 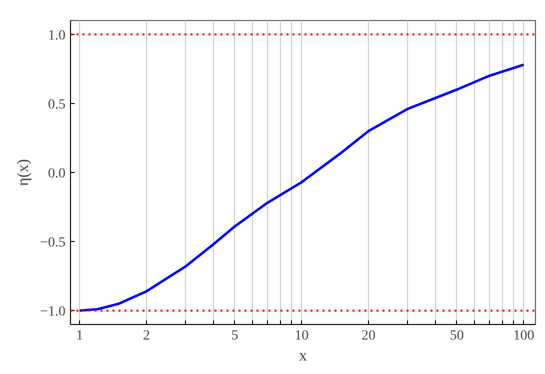 I want to click on x-tick-label: 100, so click(x=523, y=336).